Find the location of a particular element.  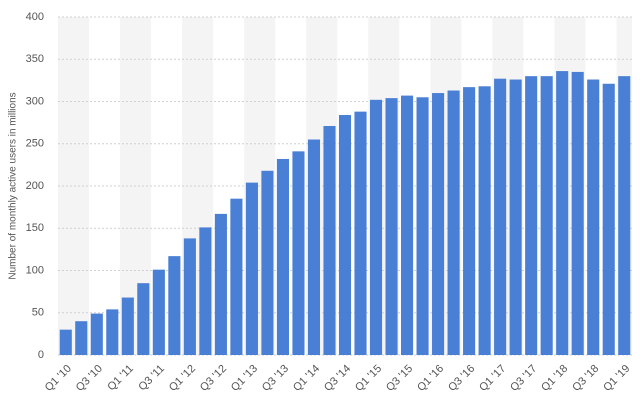

y-tick-label: 0 is located at coordinates (41, 355).